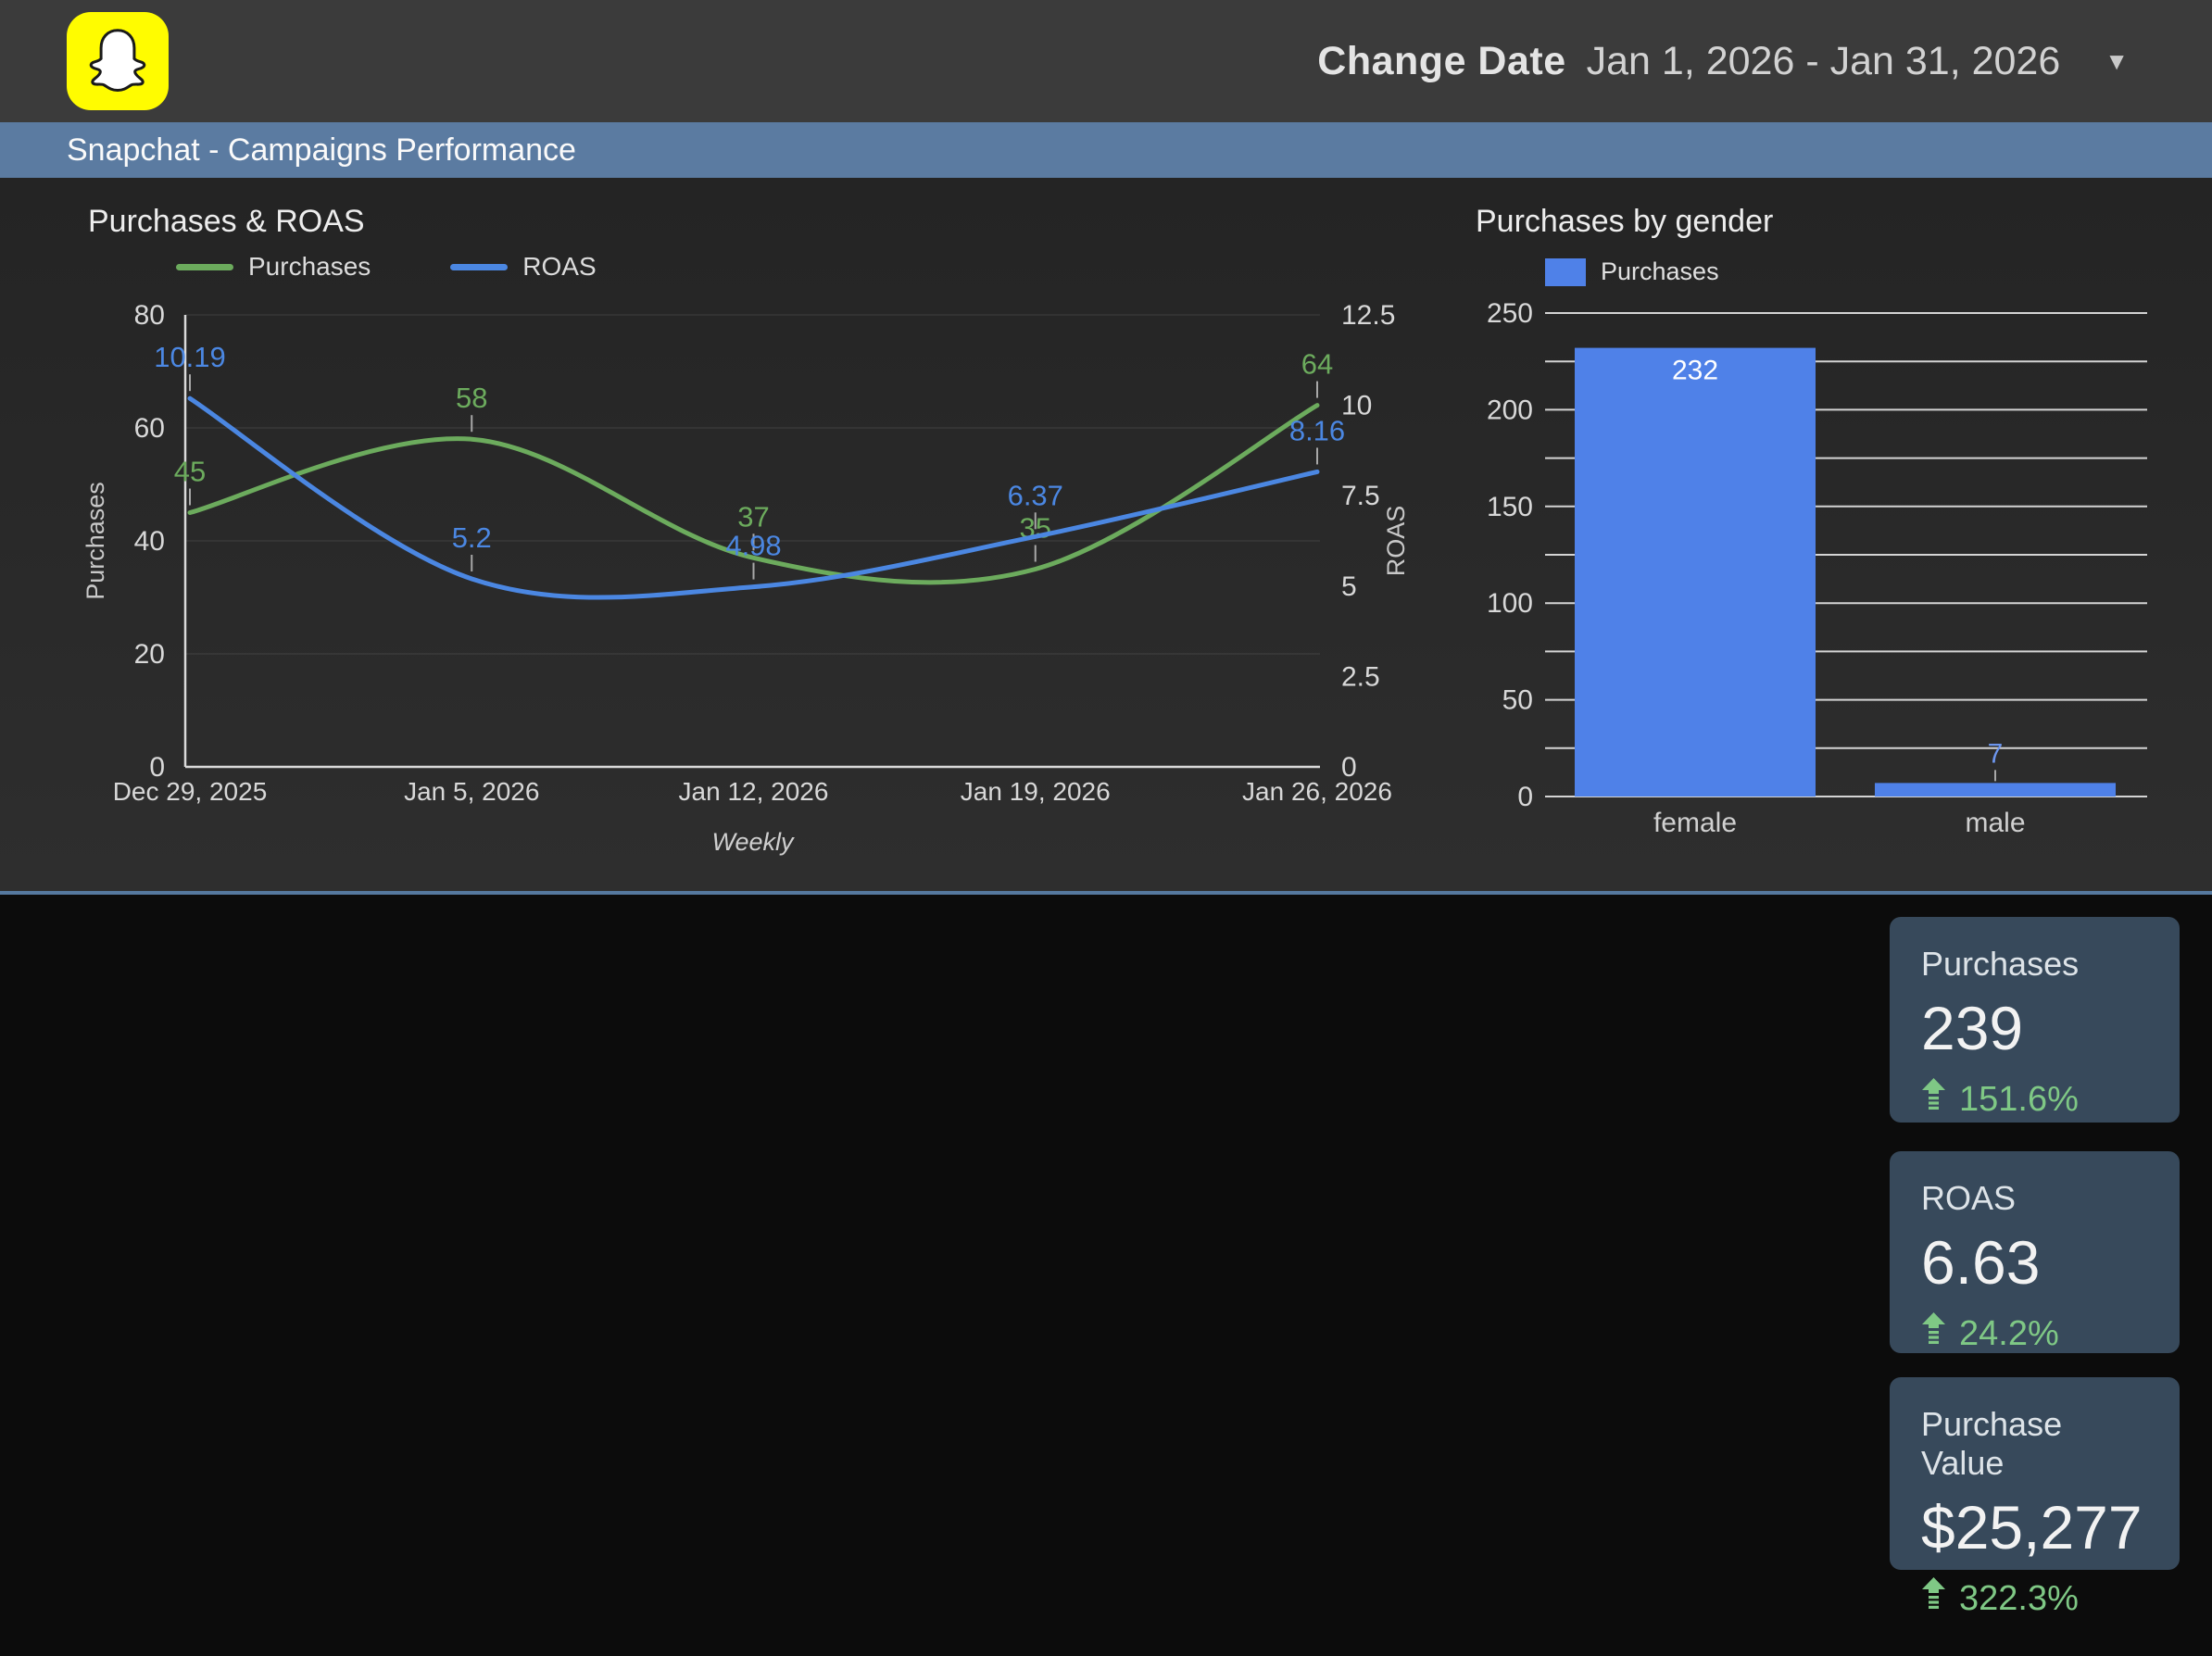 The image size is (2212, 1656). What do you see at coordinates (480, 266) in the screenshot?
I see `roas-line-swatch` at bounding box center [480, 266].